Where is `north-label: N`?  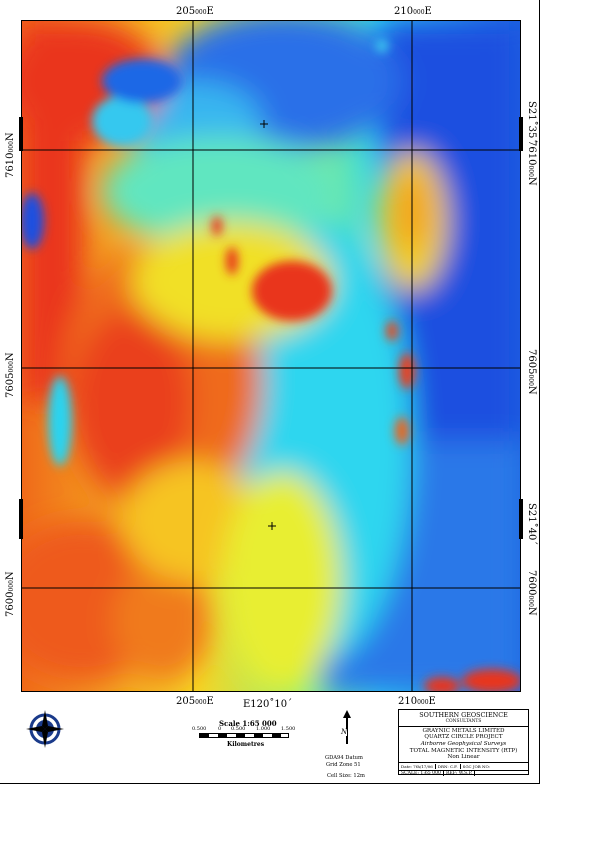 north-label: N is located at coordinates (344, 732).